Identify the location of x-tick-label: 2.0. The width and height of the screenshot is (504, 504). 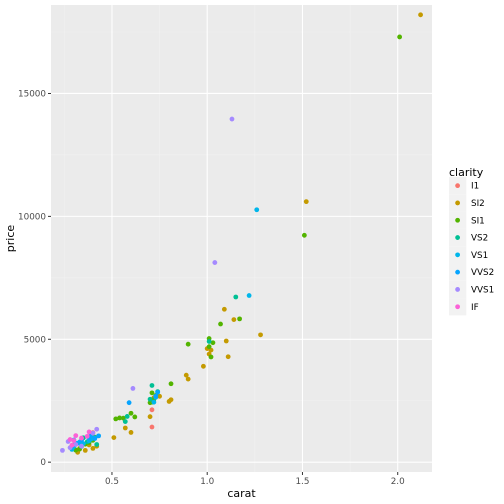
(398, 482).